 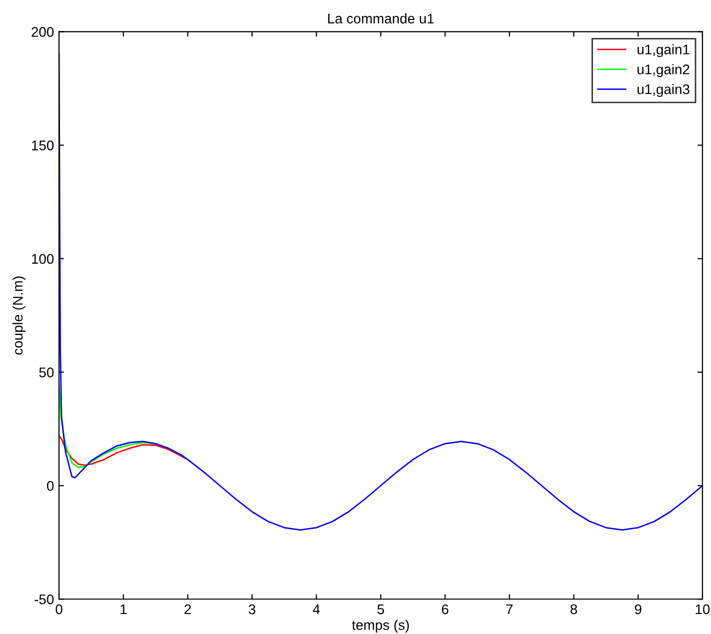 What do you see at coordinates (445, 609) in the screenshot?
I see `x-tick-label: 6` at bounding box center [445, 609].